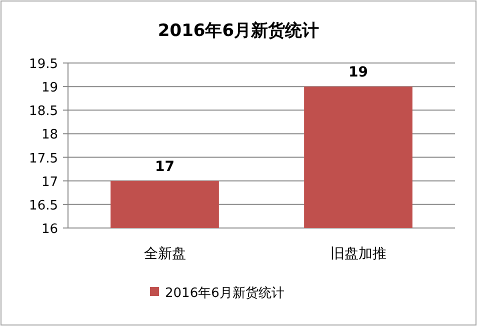 The width and height of the screenshot is (477, 326). I want to click on chart-title: 2016年6月新货统计, so click(239, 31).